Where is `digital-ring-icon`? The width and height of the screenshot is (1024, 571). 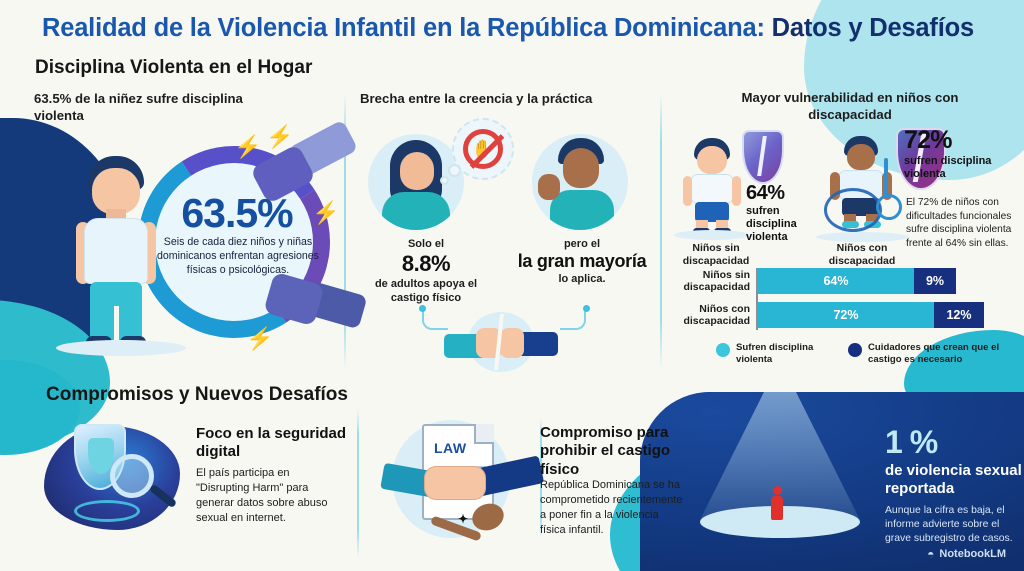
digital-ring-icon is located at coordinates (107, 511).